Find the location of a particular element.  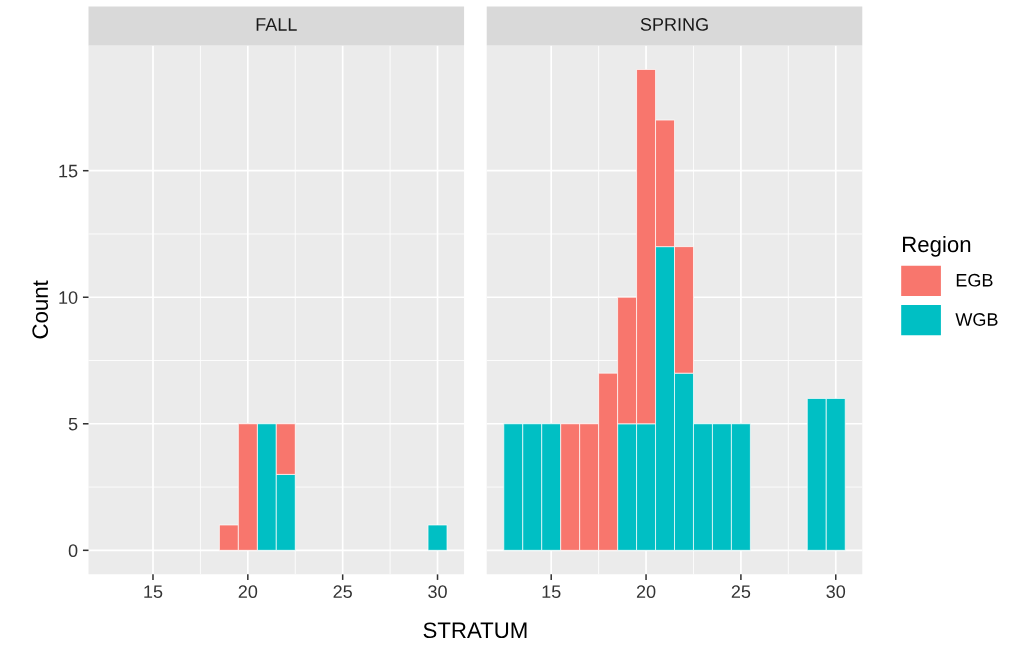

y-tick-label: 15 is located at coordinates (68, 171).